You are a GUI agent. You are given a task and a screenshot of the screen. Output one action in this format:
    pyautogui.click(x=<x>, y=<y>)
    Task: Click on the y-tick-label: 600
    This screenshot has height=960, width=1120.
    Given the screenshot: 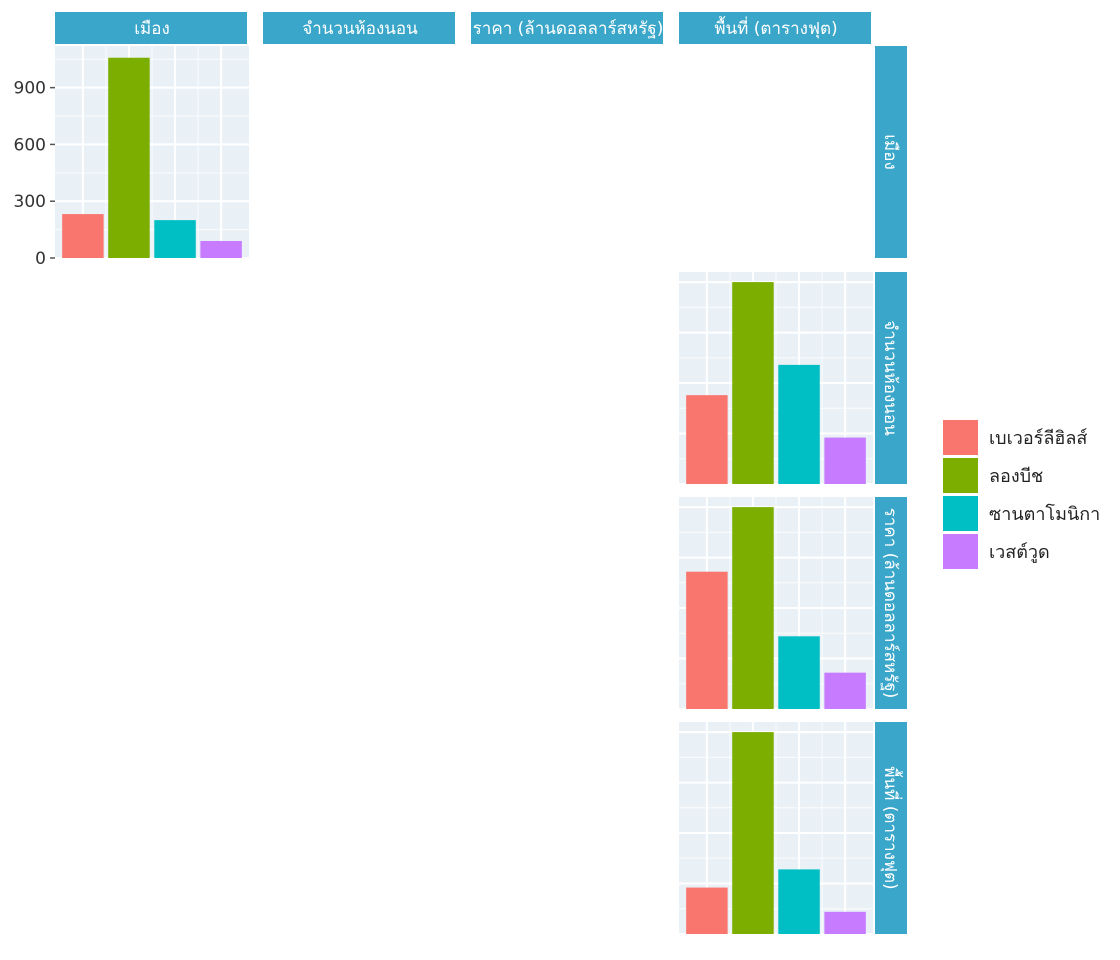 What is the action you would take?
    pyautogui.click(x=30, y=145)
    